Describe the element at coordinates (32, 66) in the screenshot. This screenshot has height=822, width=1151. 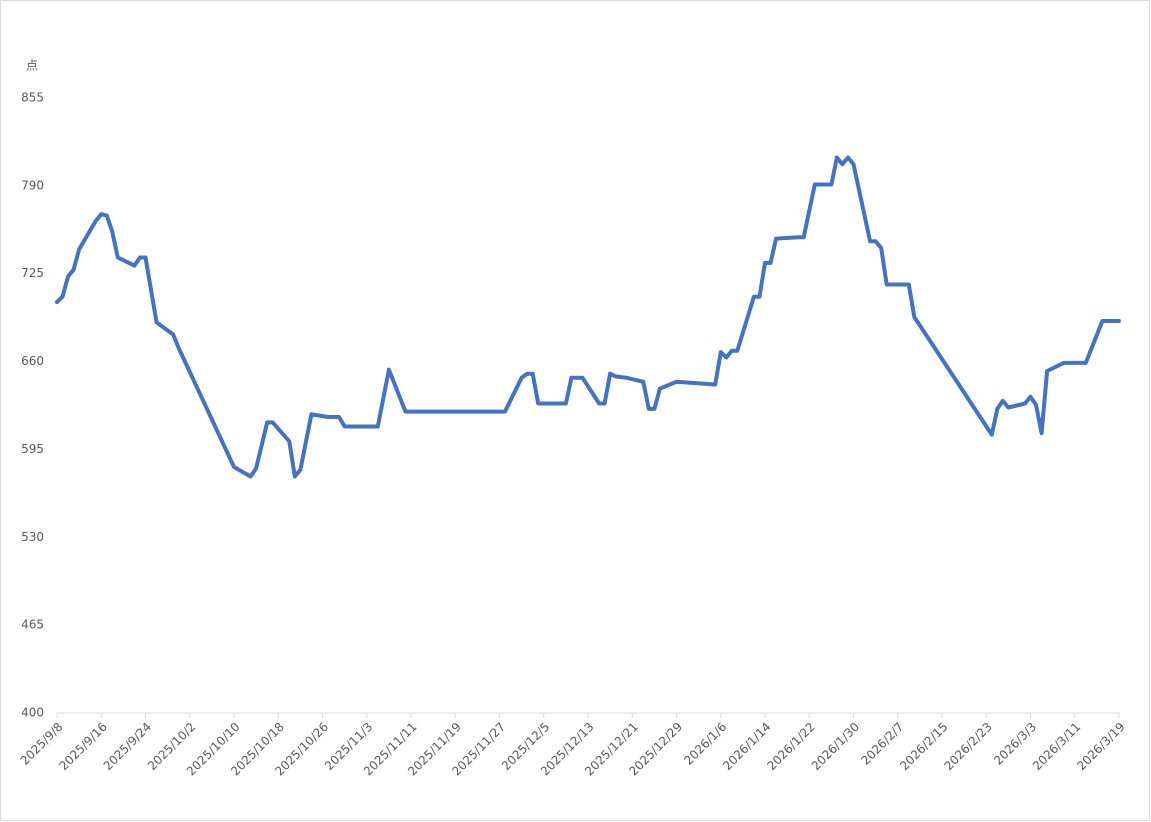
I see `y-axis-label: 点` at that location.